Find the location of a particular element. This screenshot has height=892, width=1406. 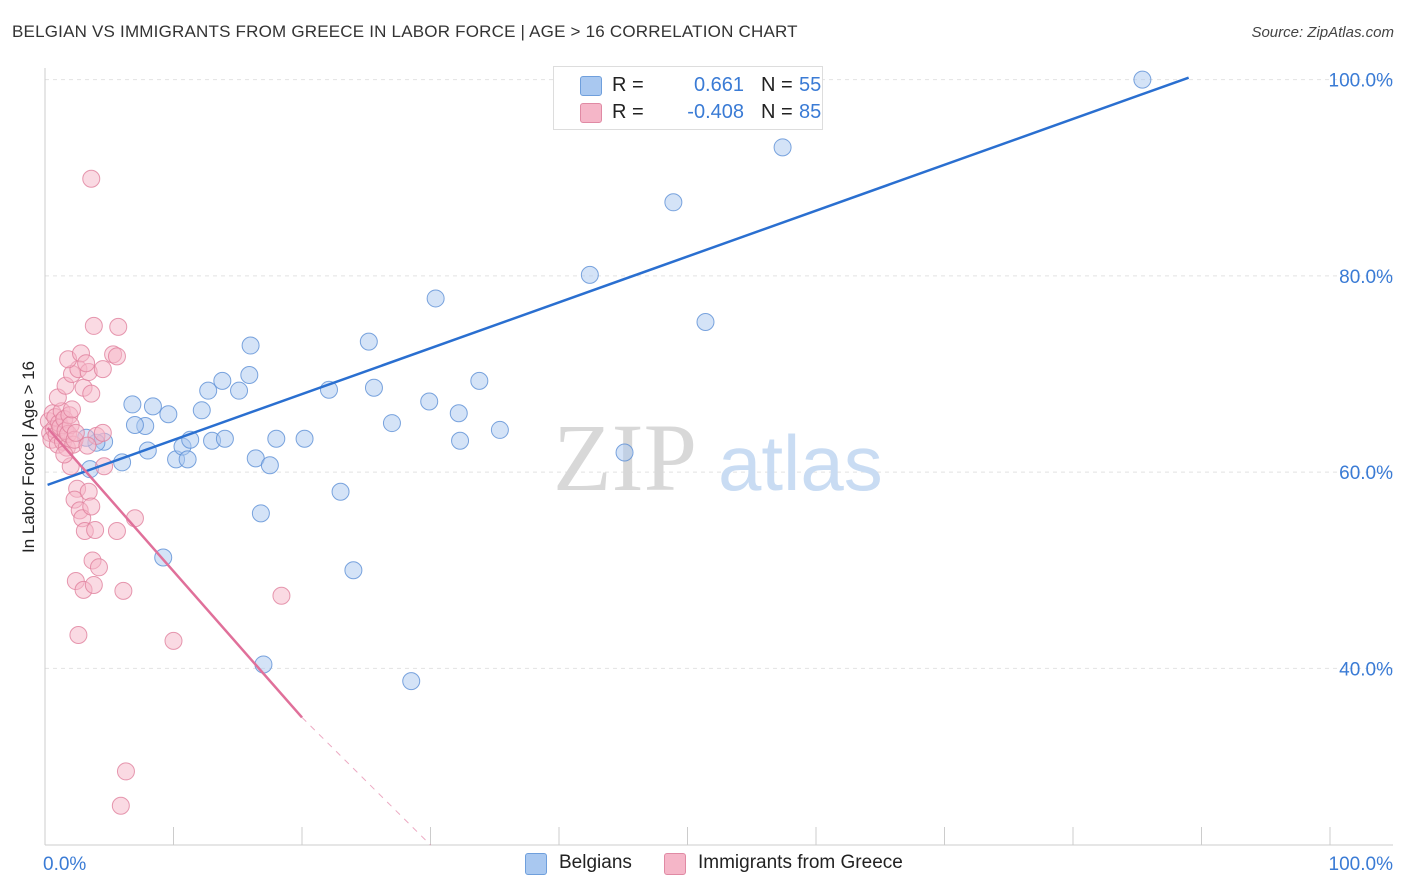

x-tick-label: 0.0% is located at coordinates (64, 864).